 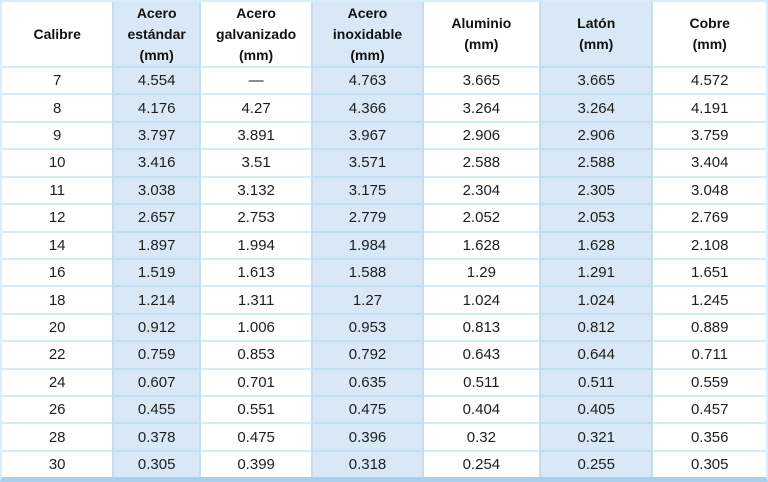 I want to click on value-cell: 1.311, so click(x=256, y=299).